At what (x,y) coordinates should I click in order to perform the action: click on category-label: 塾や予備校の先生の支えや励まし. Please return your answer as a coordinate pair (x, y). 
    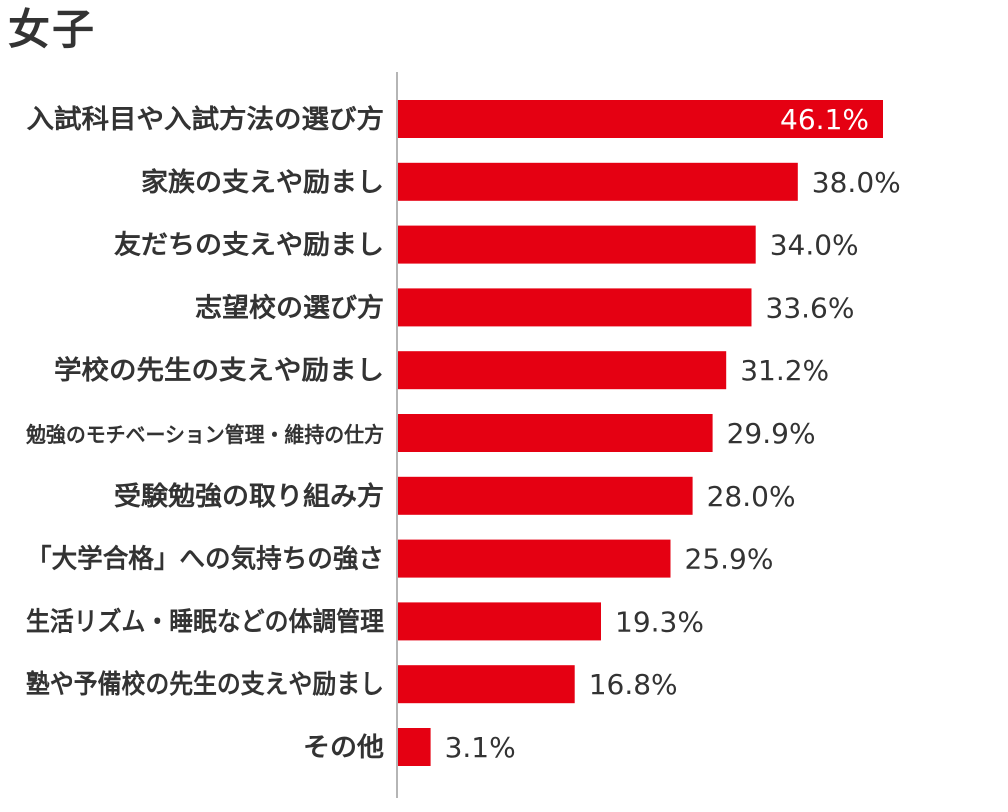
    Looking at the image, I should click on (205, 684).